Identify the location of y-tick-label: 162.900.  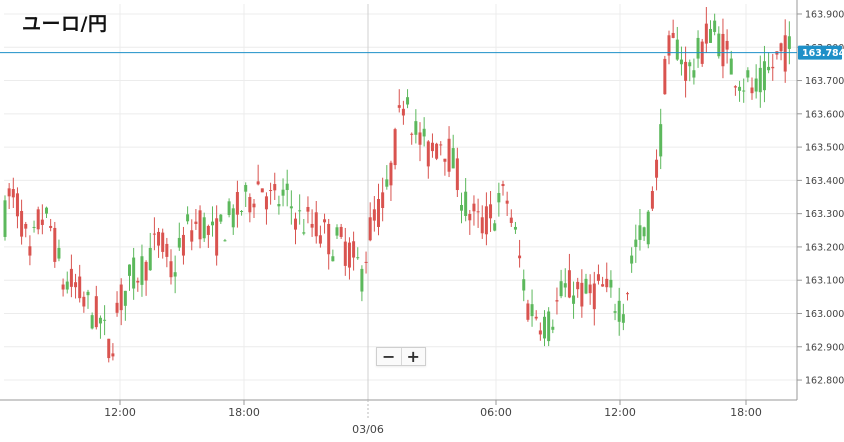
(824, 347).